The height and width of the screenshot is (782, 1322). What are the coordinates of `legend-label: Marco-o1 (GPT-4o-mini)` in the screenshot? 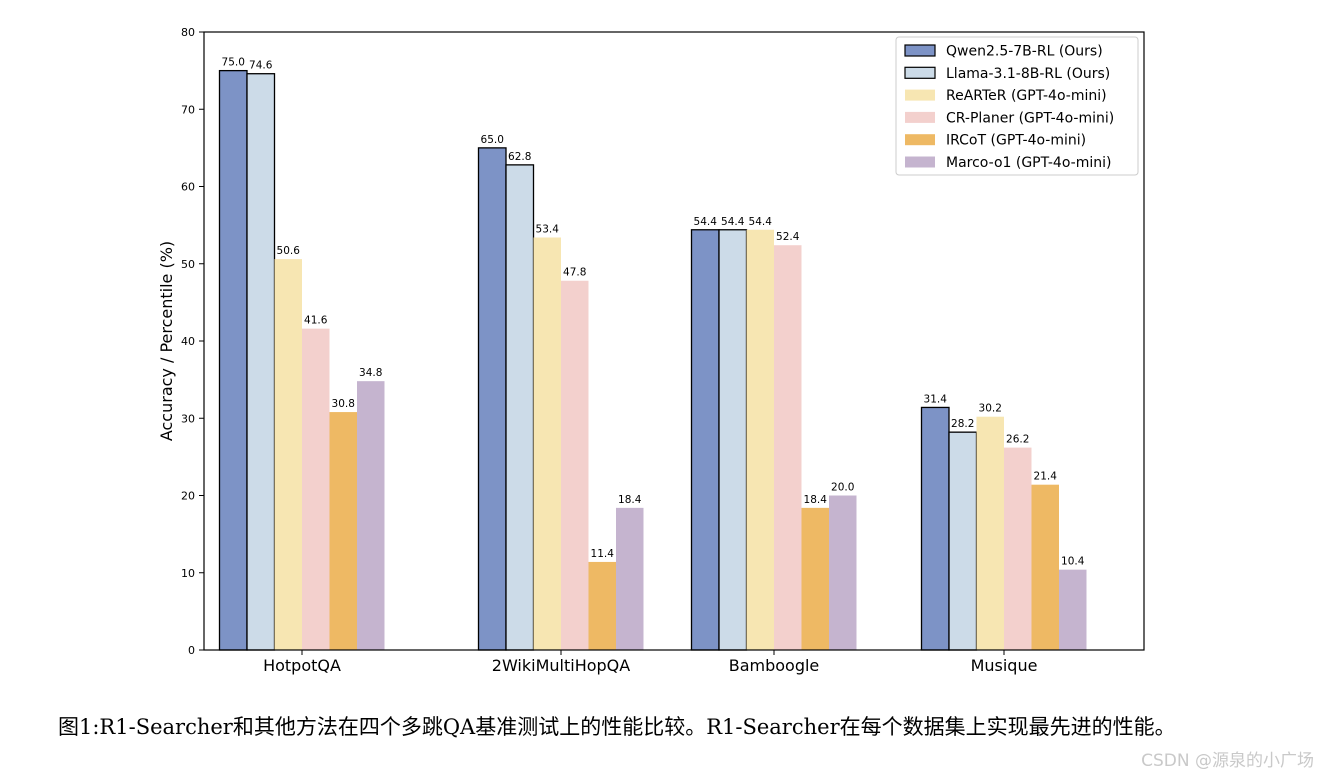 It's located at (1028, 163).